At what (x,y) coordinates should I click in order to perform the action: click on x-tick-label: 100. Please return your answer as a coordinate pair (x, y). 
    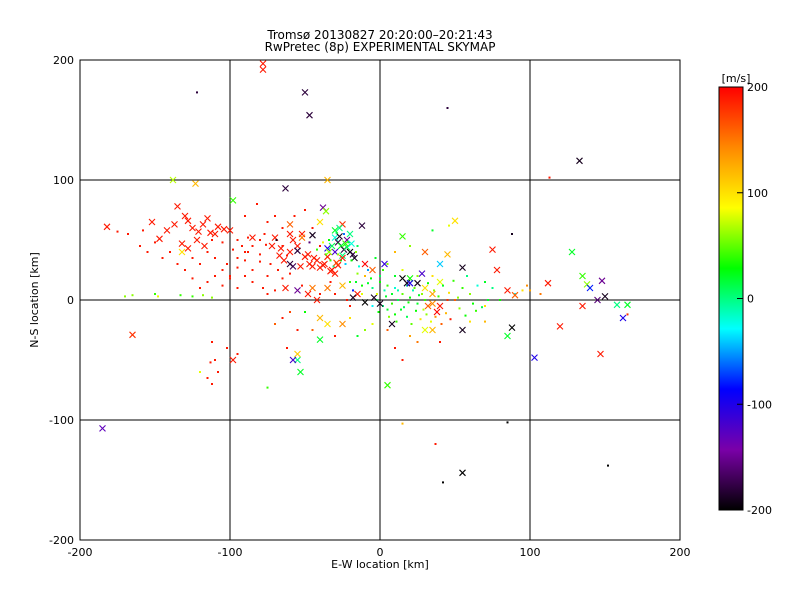
    Looking at the image, I should click on (530, 552).